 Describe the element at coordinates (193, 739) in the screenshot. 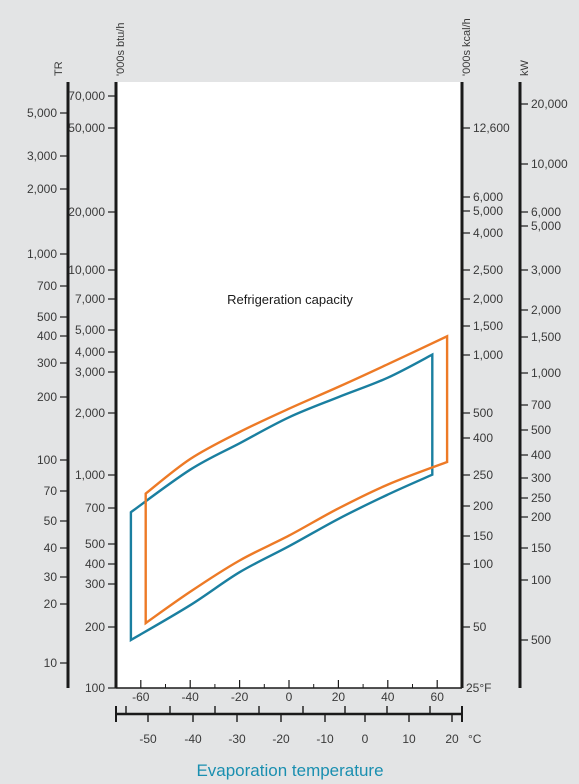

I see `x-tick-c-label: -40` at that location.